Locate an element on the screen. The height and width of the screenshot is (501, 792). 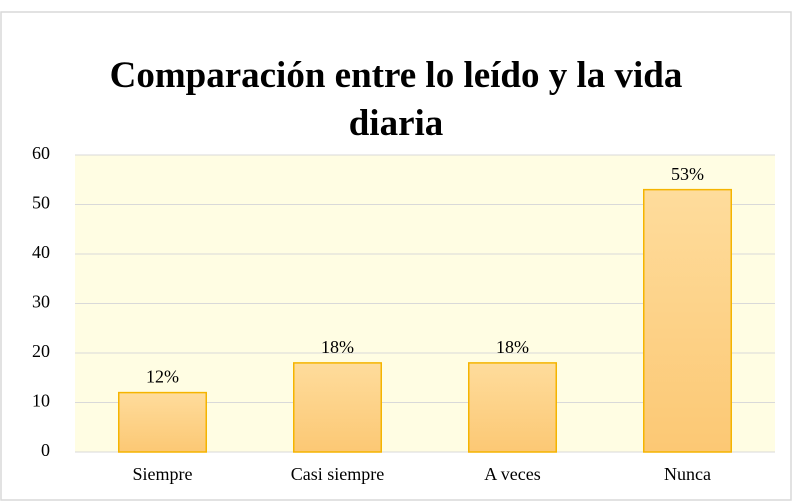
x-tick-label: Nunca is located at coordinates (687, 474).